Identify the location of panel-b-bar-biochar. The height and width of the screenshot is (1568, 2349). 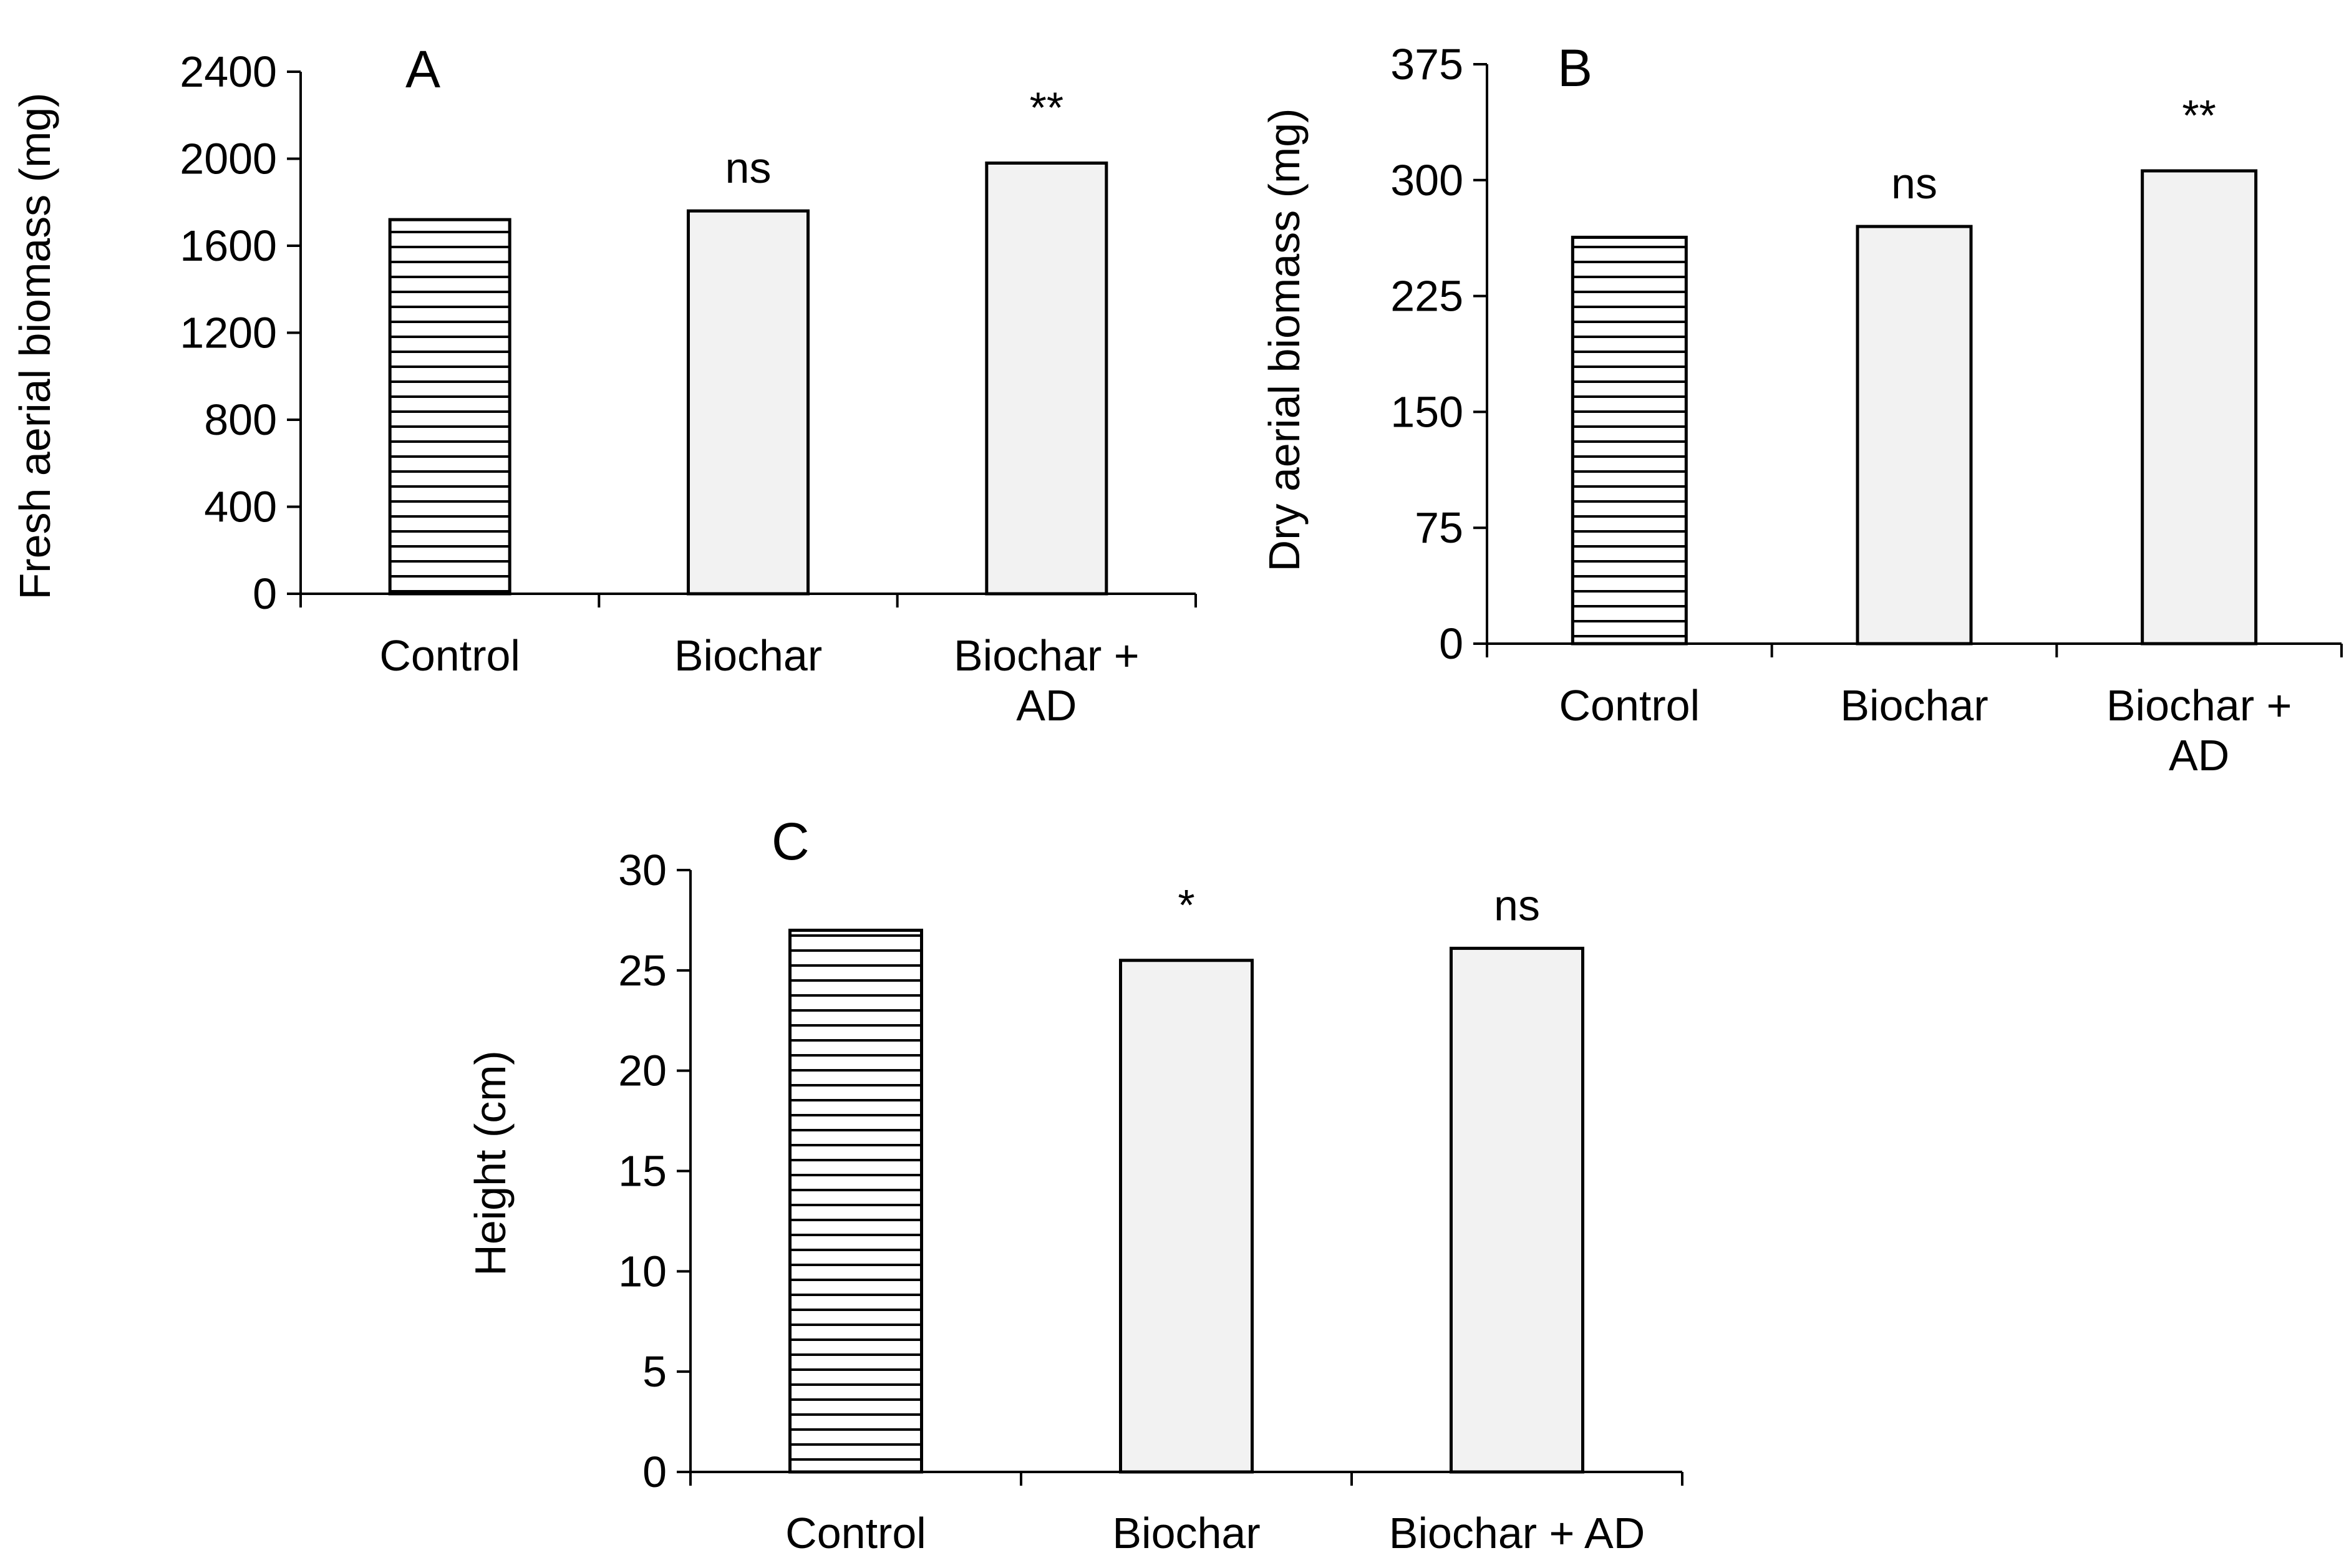
(1915, 435).